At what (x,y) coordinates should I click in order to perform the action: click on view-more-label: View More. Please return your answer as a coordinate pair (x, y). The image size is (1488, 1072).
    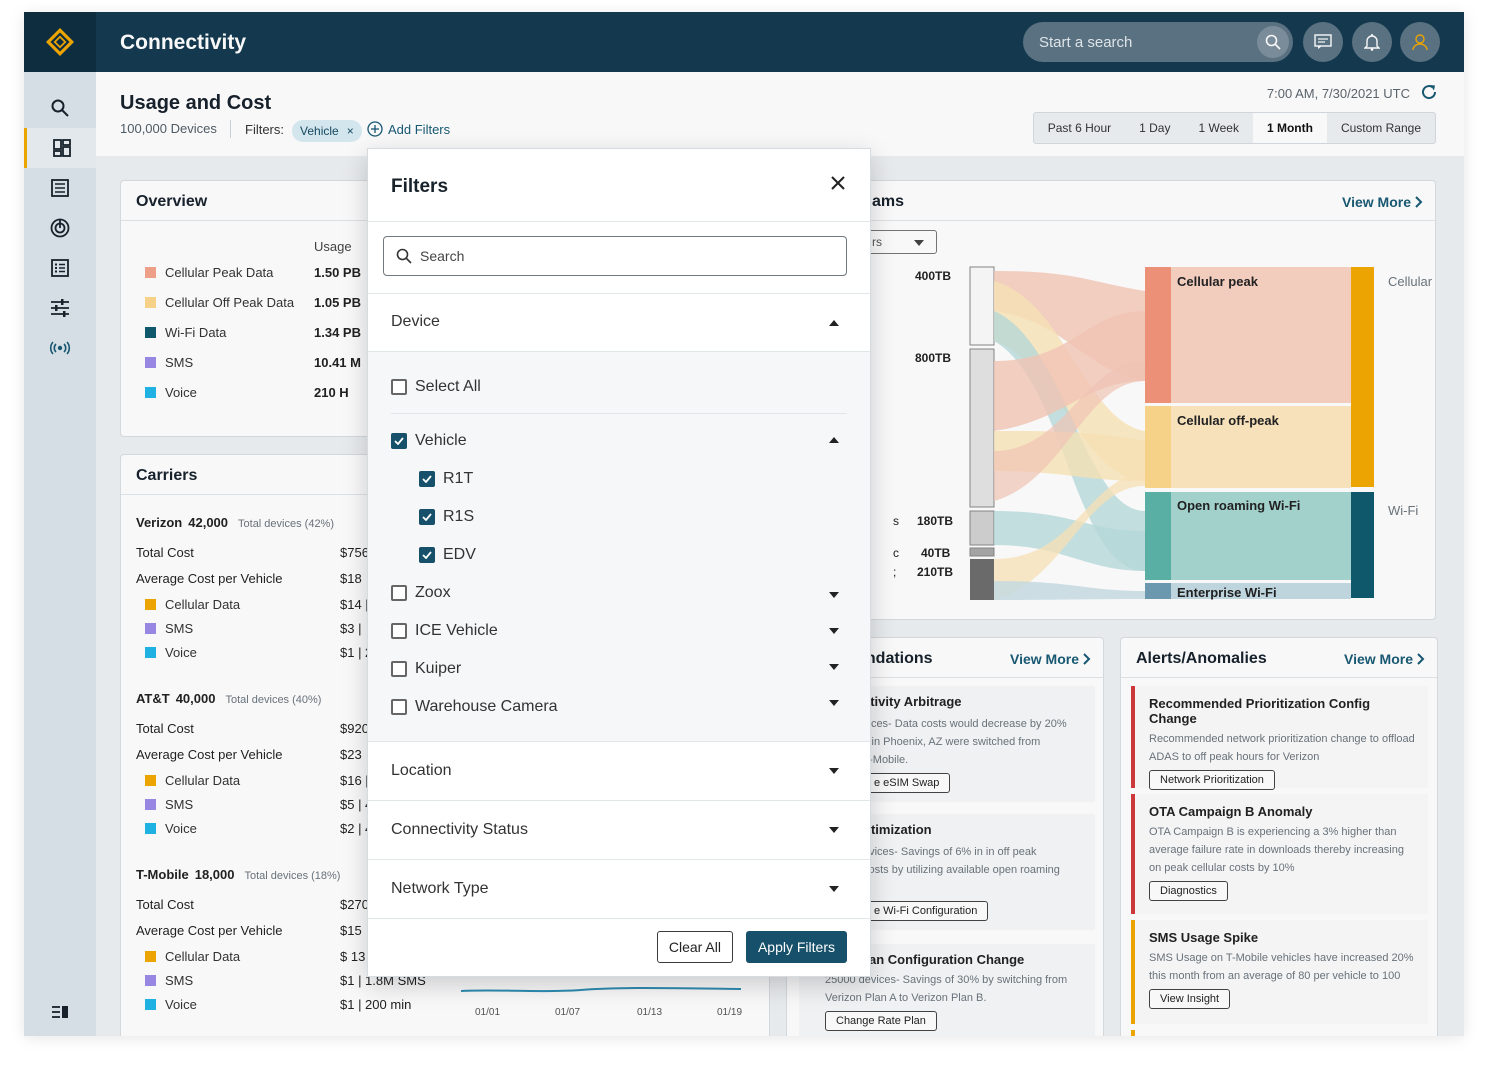
    Looking at the image, I should click on (1376, 202).